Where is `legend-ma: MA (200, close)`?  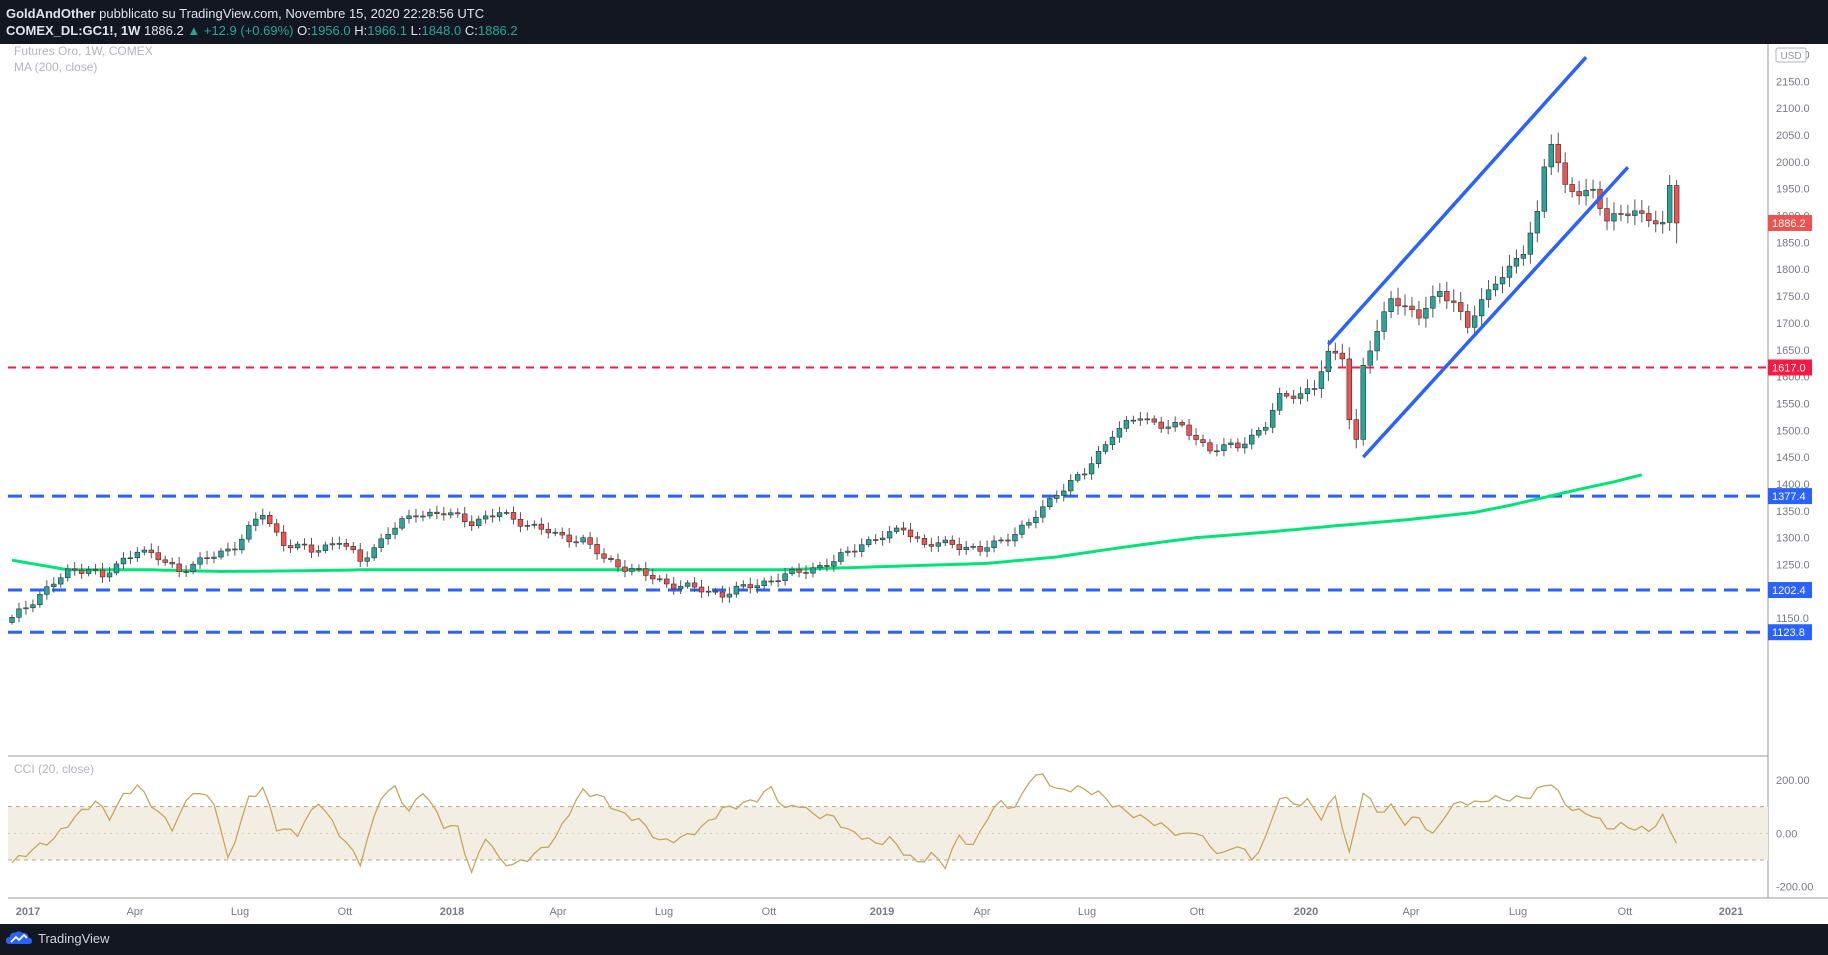 legend-ma: MA (200, close) is located at coordinates (55, 67).